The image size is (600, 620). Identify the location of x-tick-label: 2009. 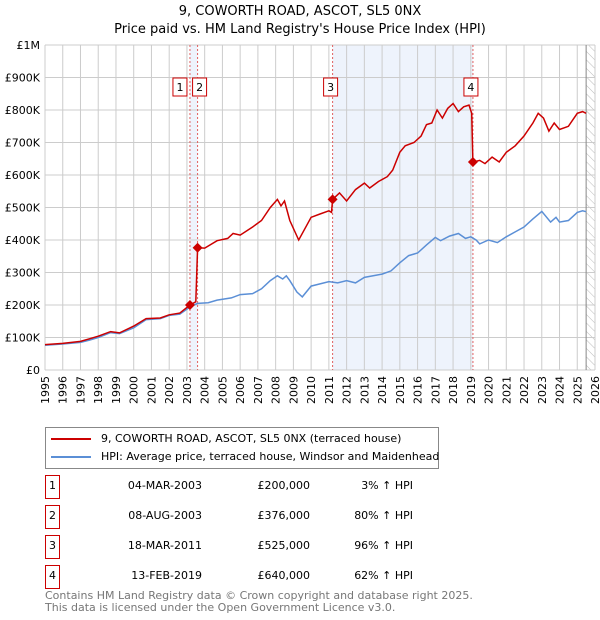
(293, 390).